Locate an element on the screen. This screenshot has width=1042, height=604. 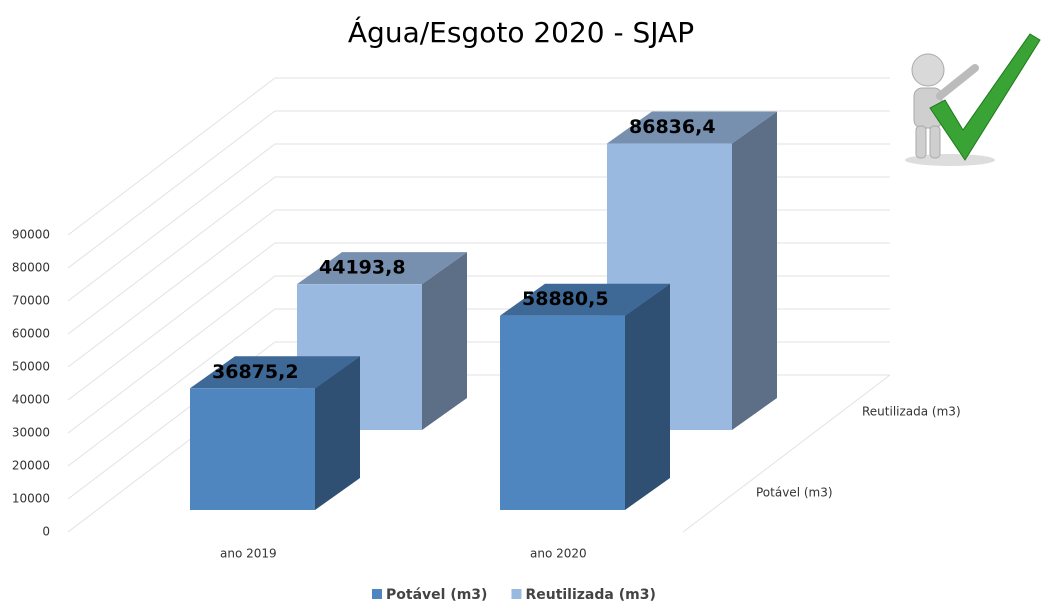
y-tick-label: 30000 is located at coordinates (31, 433).